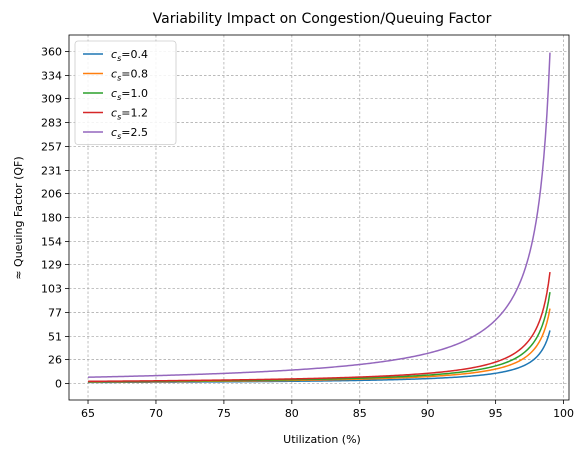 This screenshot has width=579, height=455. Describe the element at coordinates (55, 336) in the screenshot. I see `y-tick-label: 51` at that location.